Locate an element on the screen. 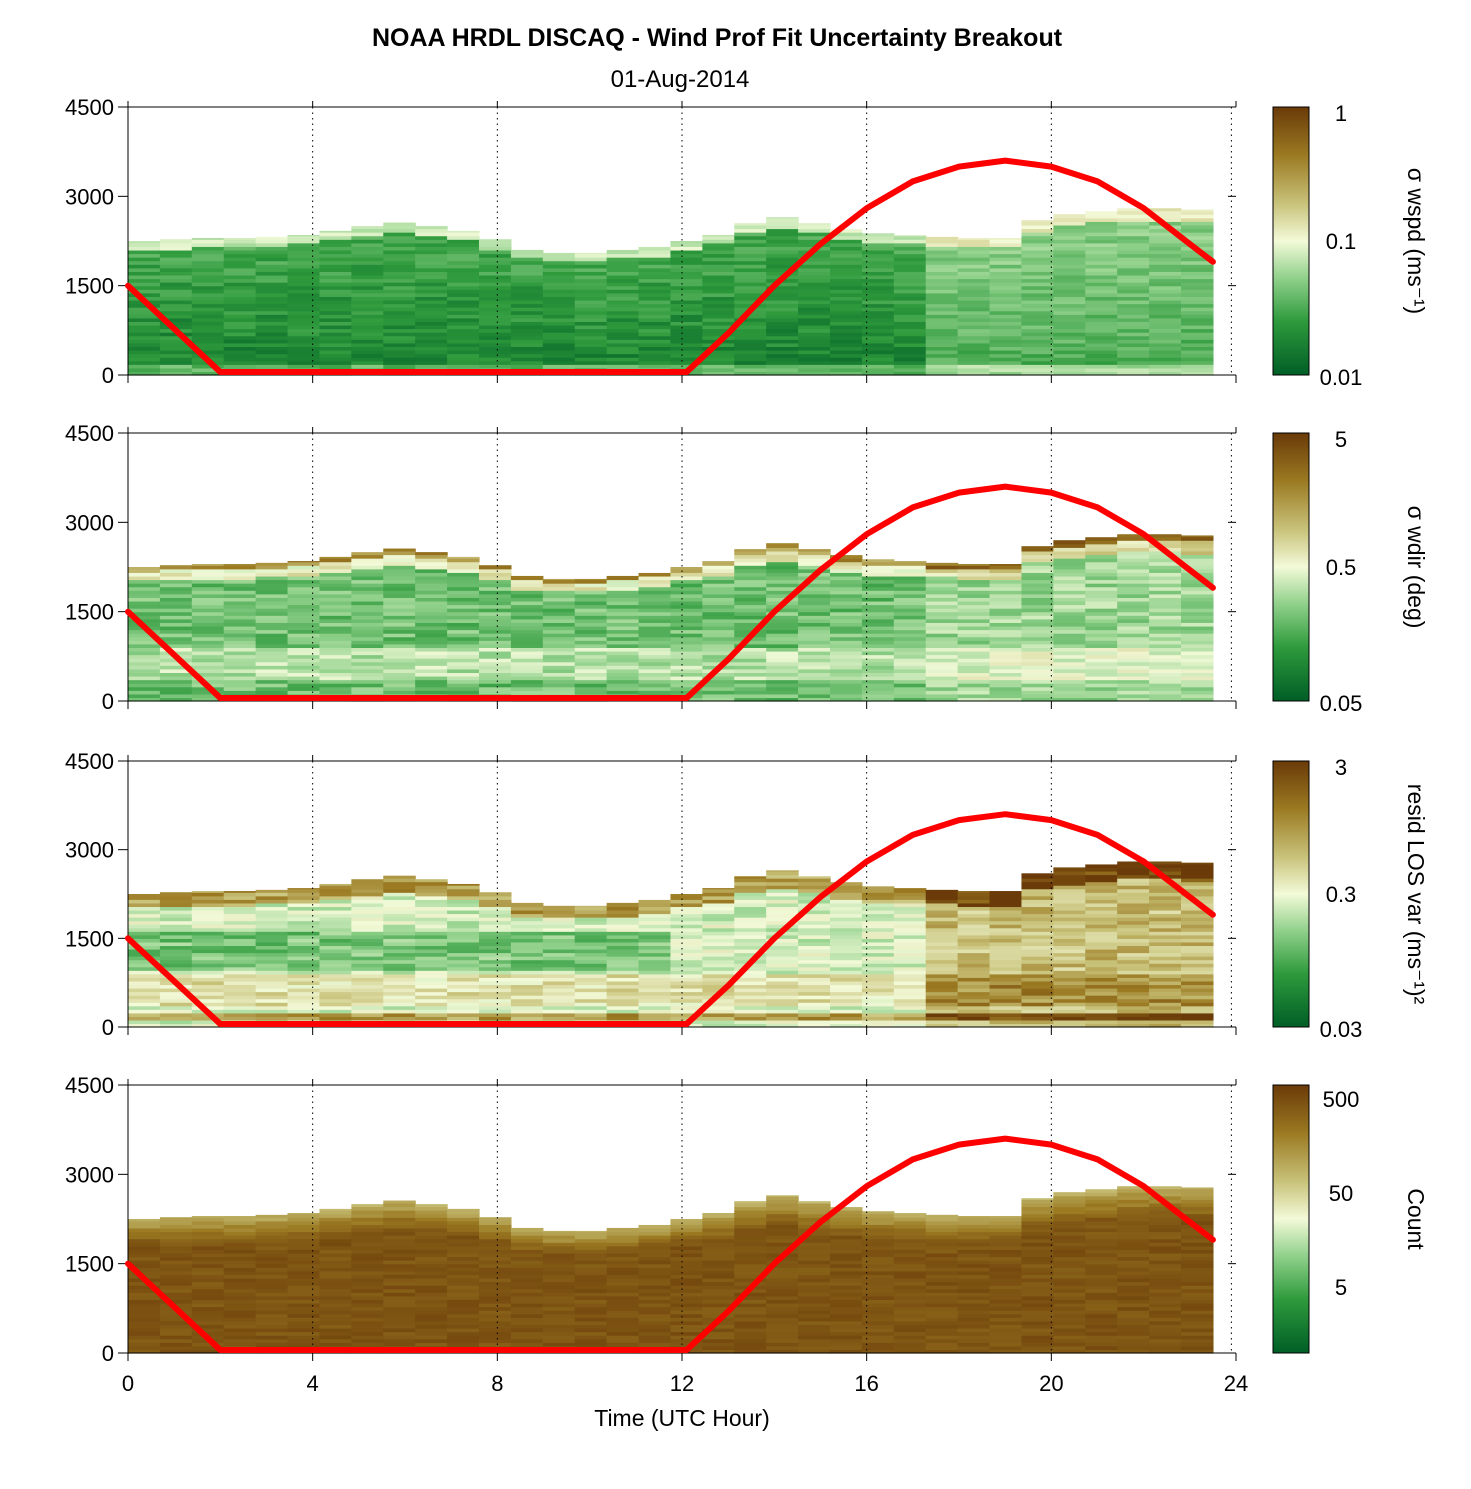  colorbar-tick-label: 1 is located at coordinates (1341, 113).